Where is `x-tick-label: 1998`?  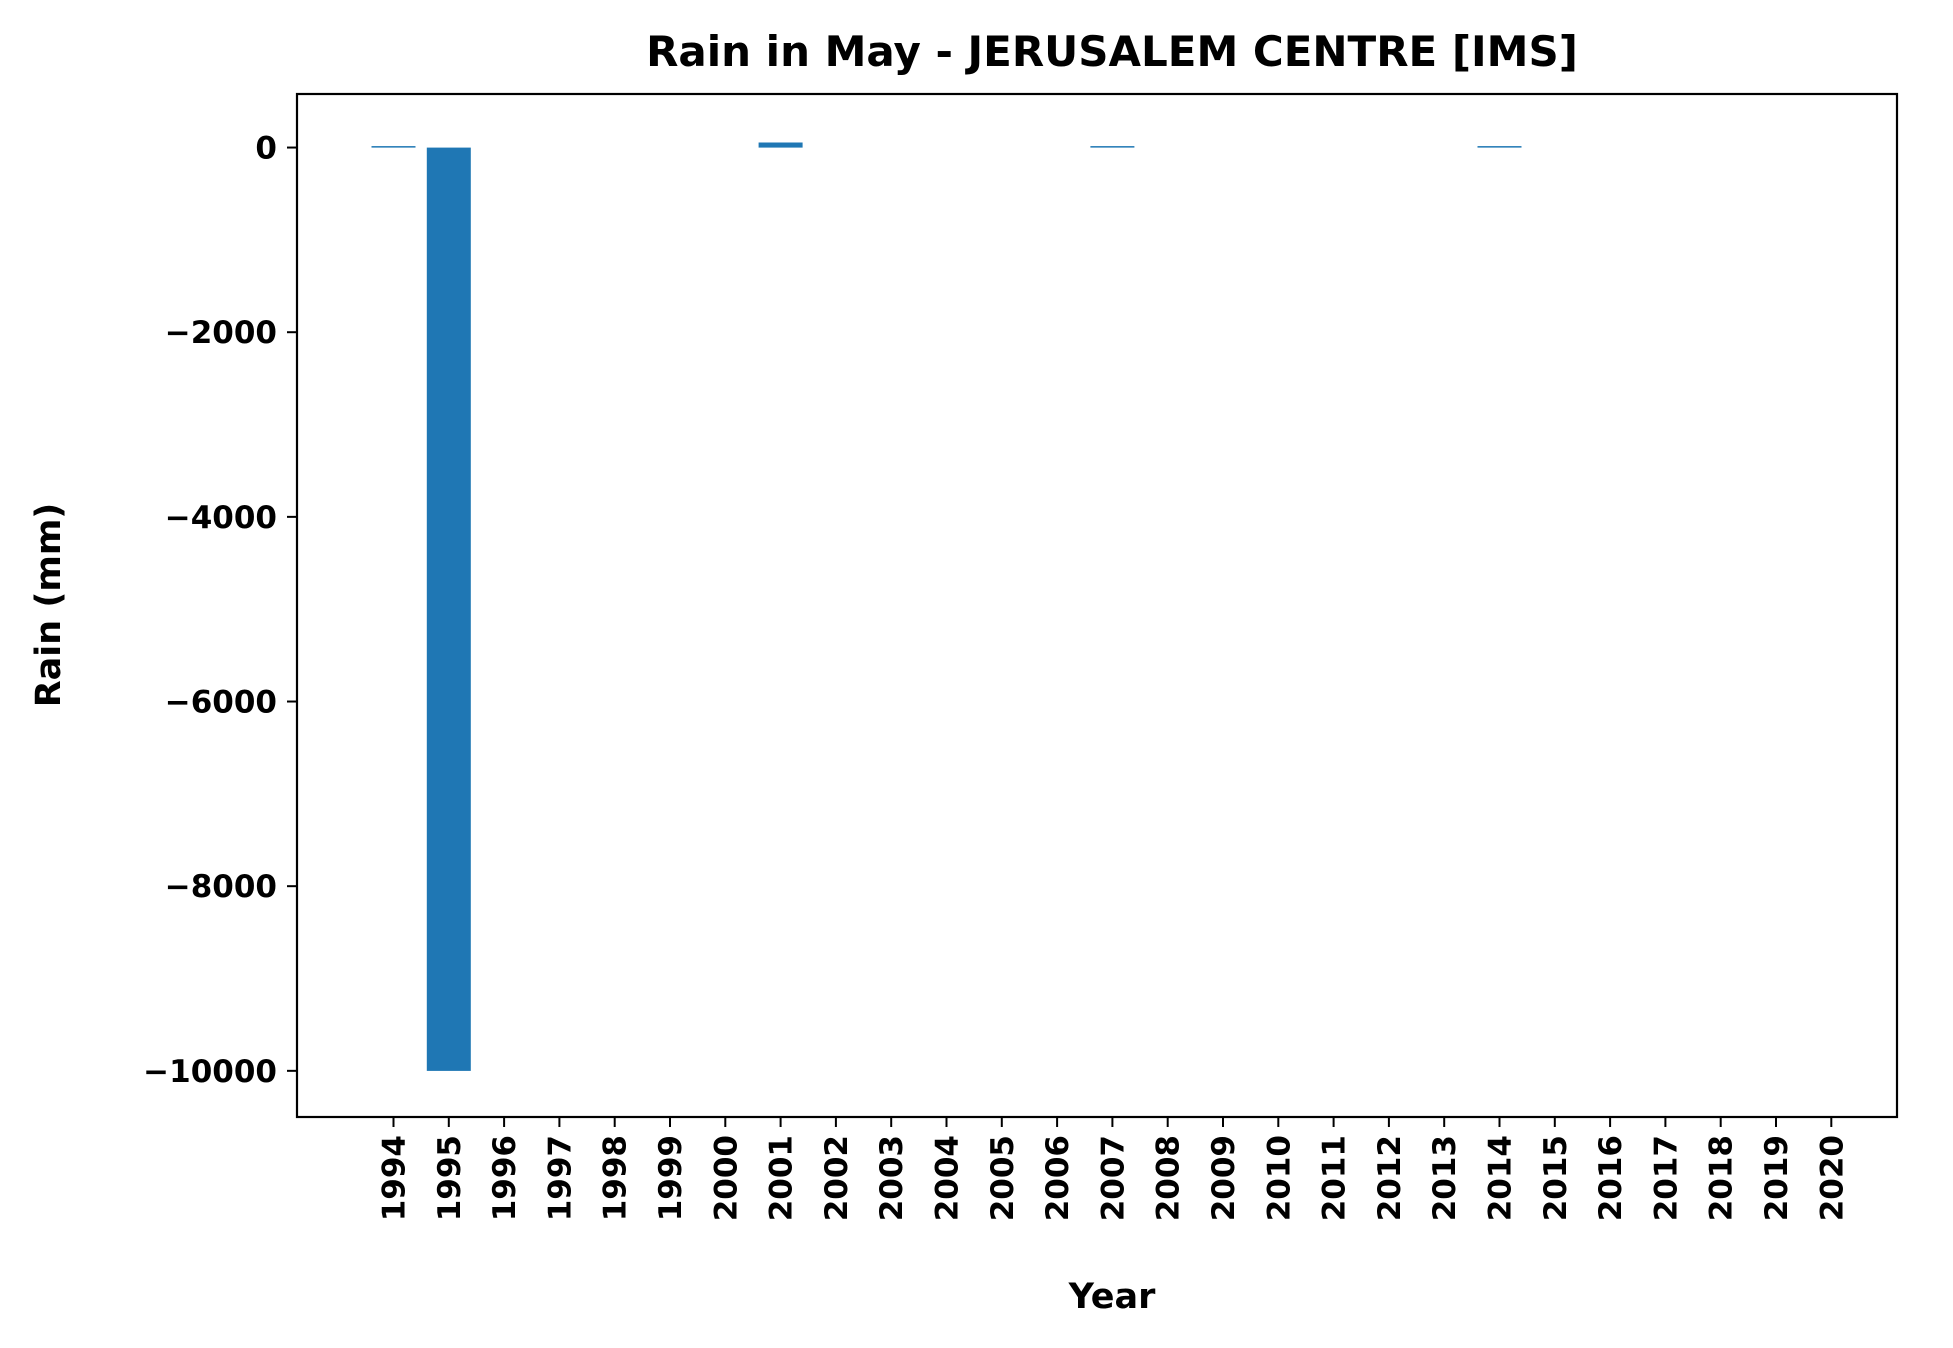 x-tick-label: 1998 is located at coordinates (616, 1178).